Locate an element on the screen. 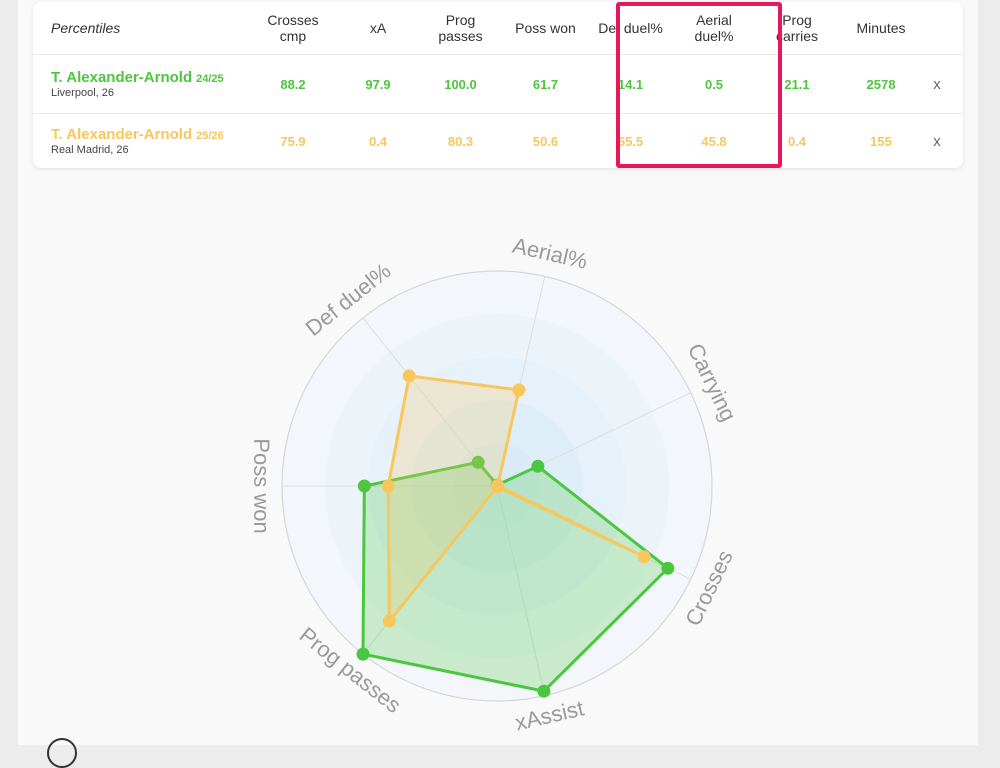 The height and width of the screenshot is (768, 1000). circle-icon is located at coordinates (62, 753).